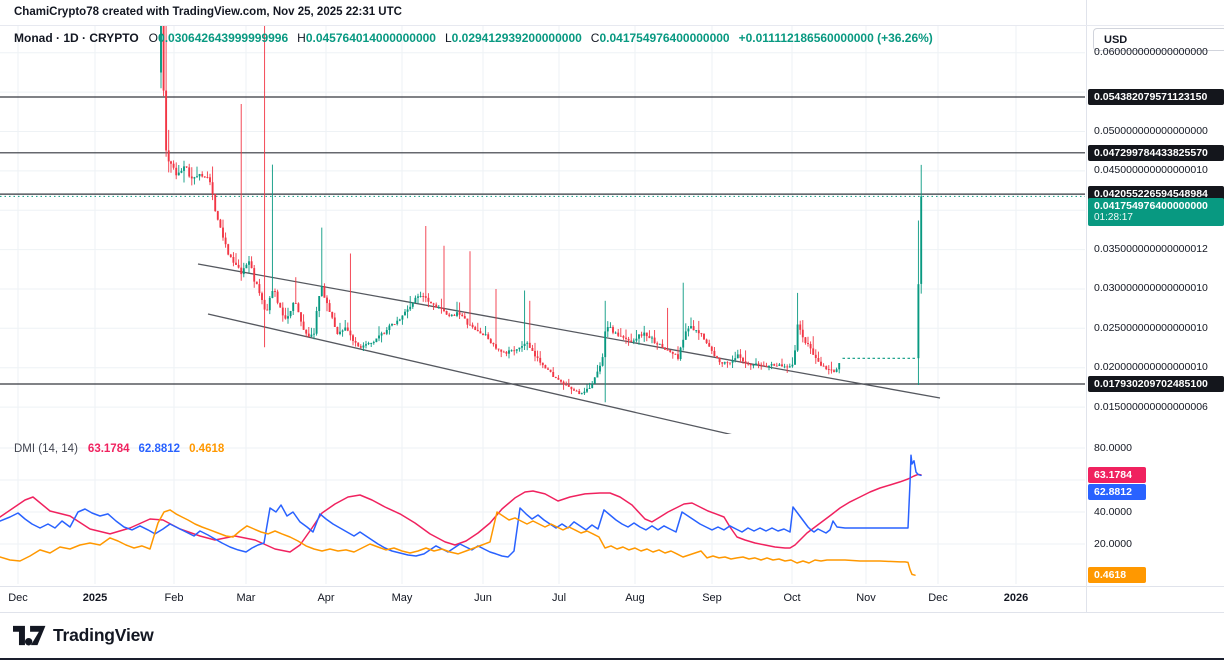  Describe the element at coordinates (660, 38) in the screenshot. I see `ohlc-close: C0.041754976400000000` at that location.